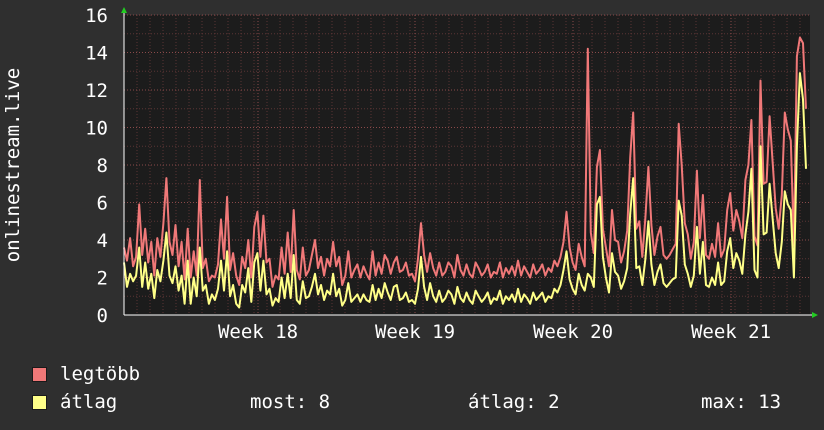 Image resolution: width=824 pixels, height=430 pixels. What do you see at coordinates (89, 402) in the screenshot?
I see `legend-label-avg: átlag` at bounding box center [89, 402].